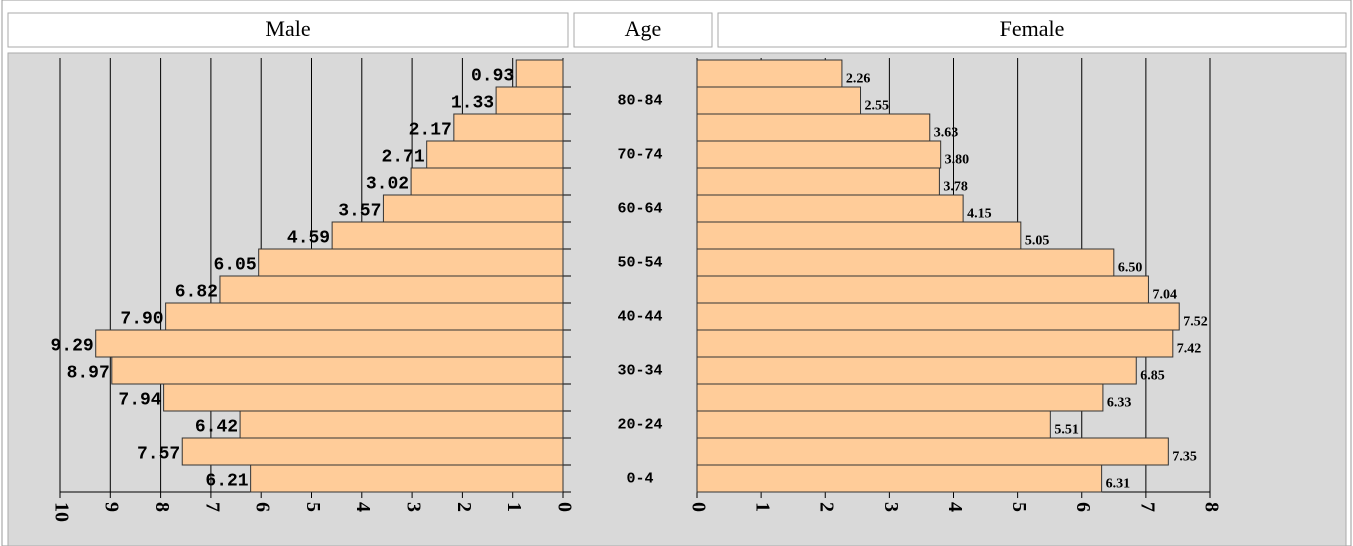 The height and width of the screenshot is (546, 1353). Describe the element at coordinates (387, 184) in the screenshot. I see `value-label: 3.02` at that location.